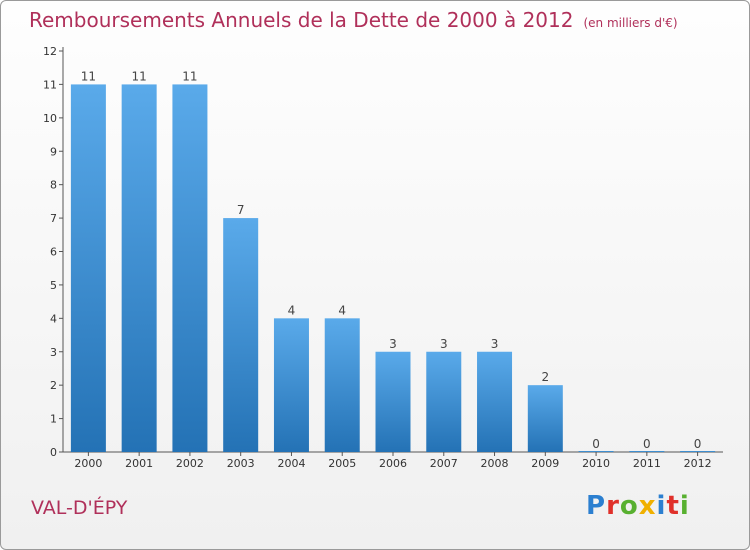 The width and height of the screenshot is (750, 550). I want to click on data-label-2001: 11, so click(139, 76).